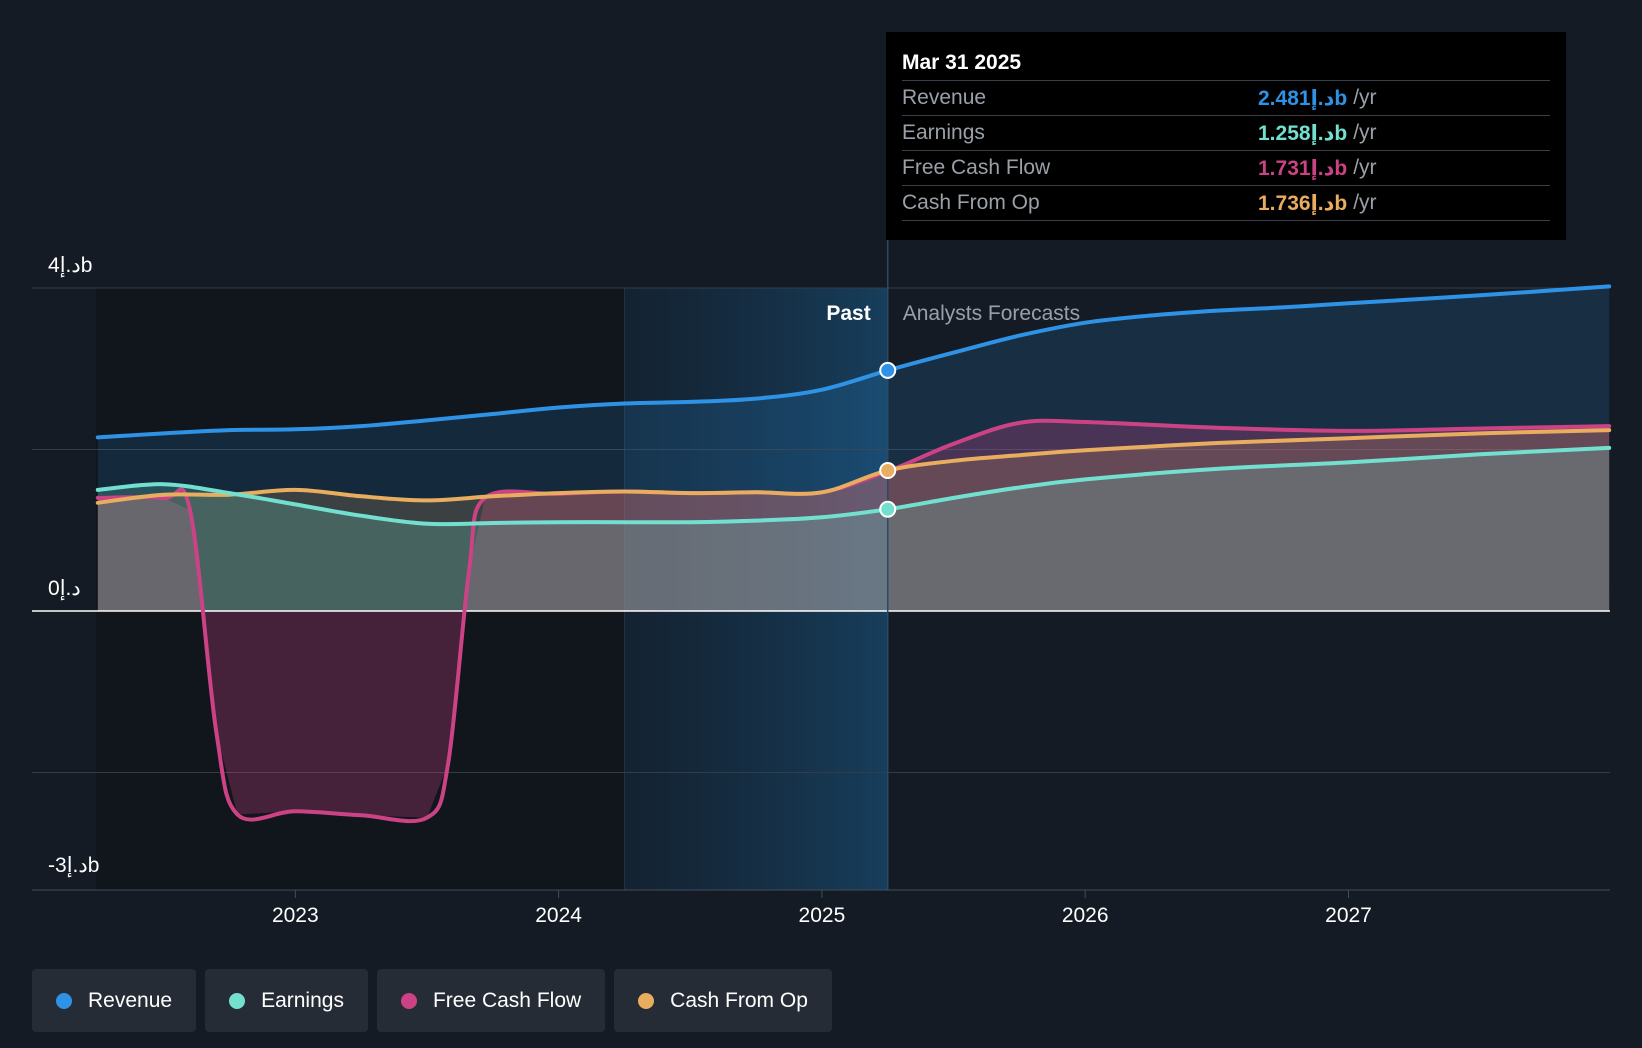  I want to click on tooltip-label: Earnings, so click(943, 132).